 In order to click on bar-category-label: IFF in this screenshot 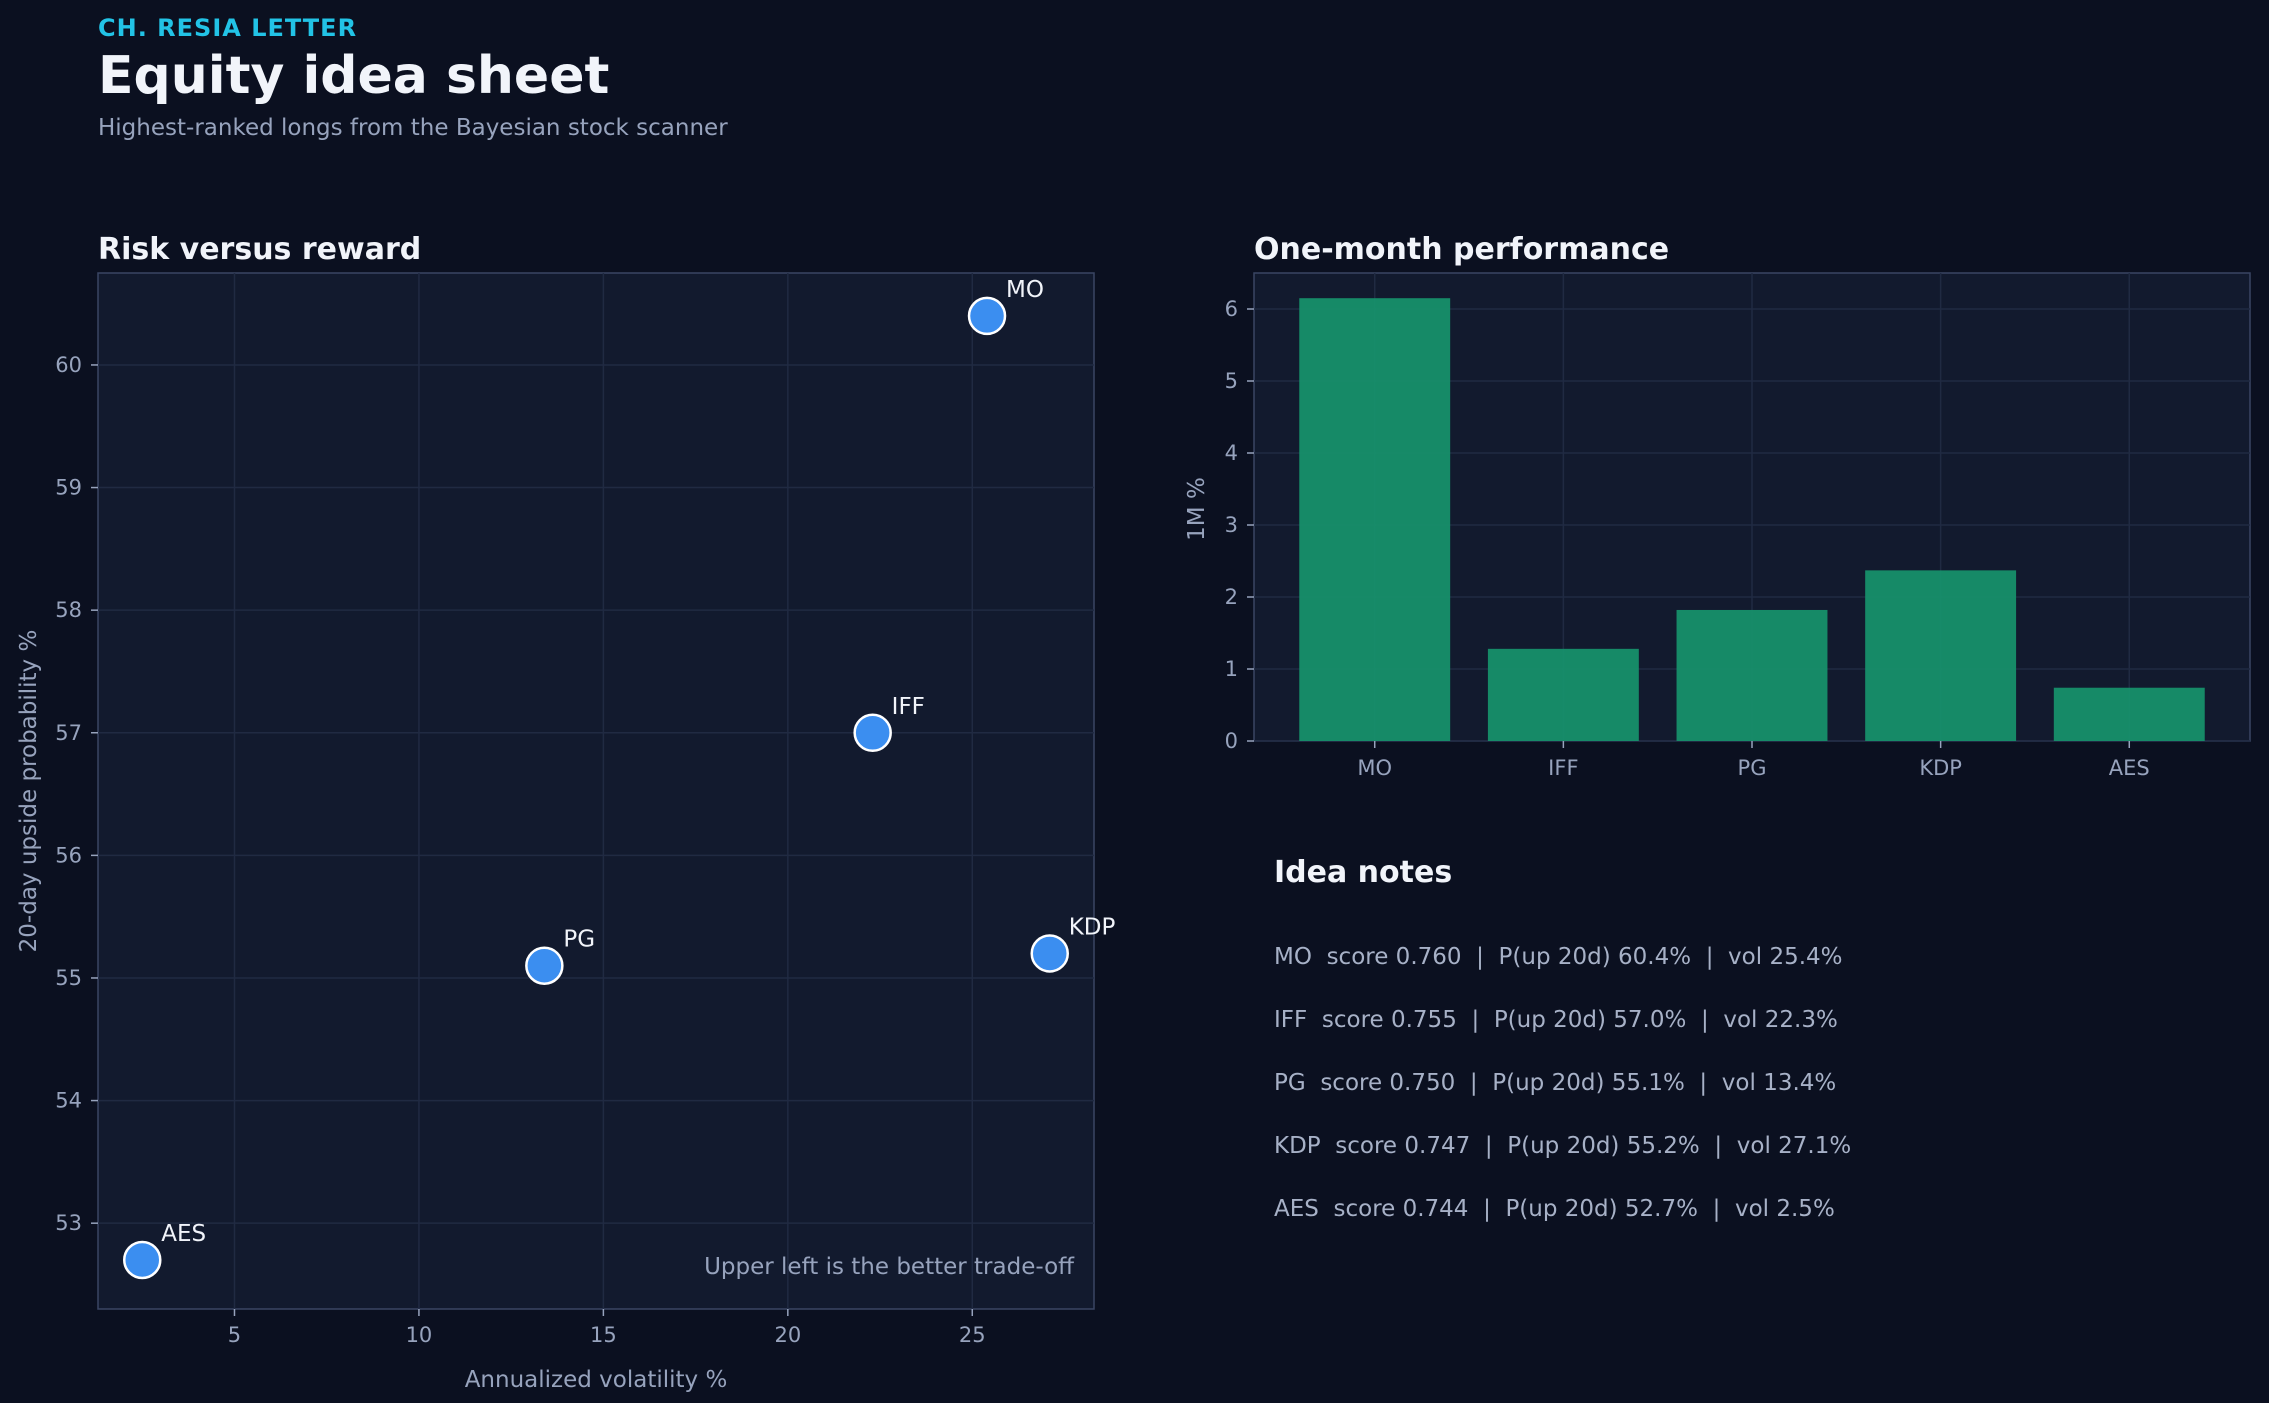, I will do `click(1563, 768)`.